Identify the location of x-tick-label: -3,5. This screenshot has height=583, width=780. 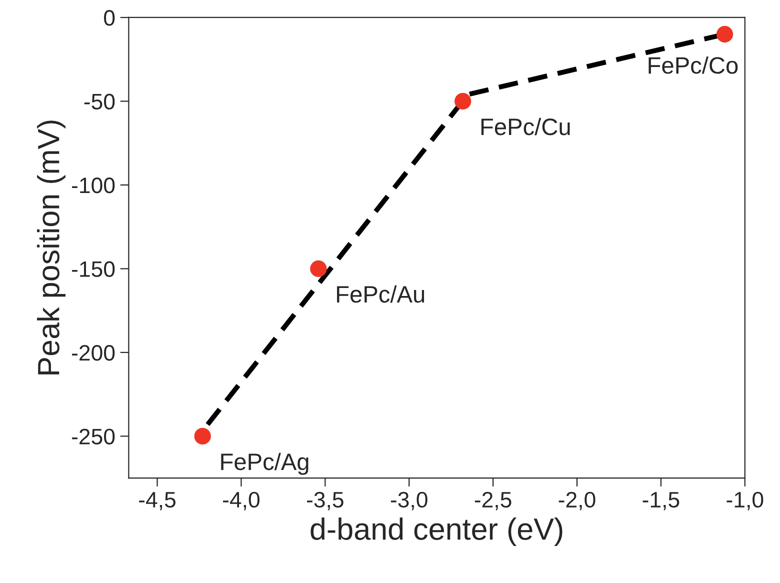
(325, 501).